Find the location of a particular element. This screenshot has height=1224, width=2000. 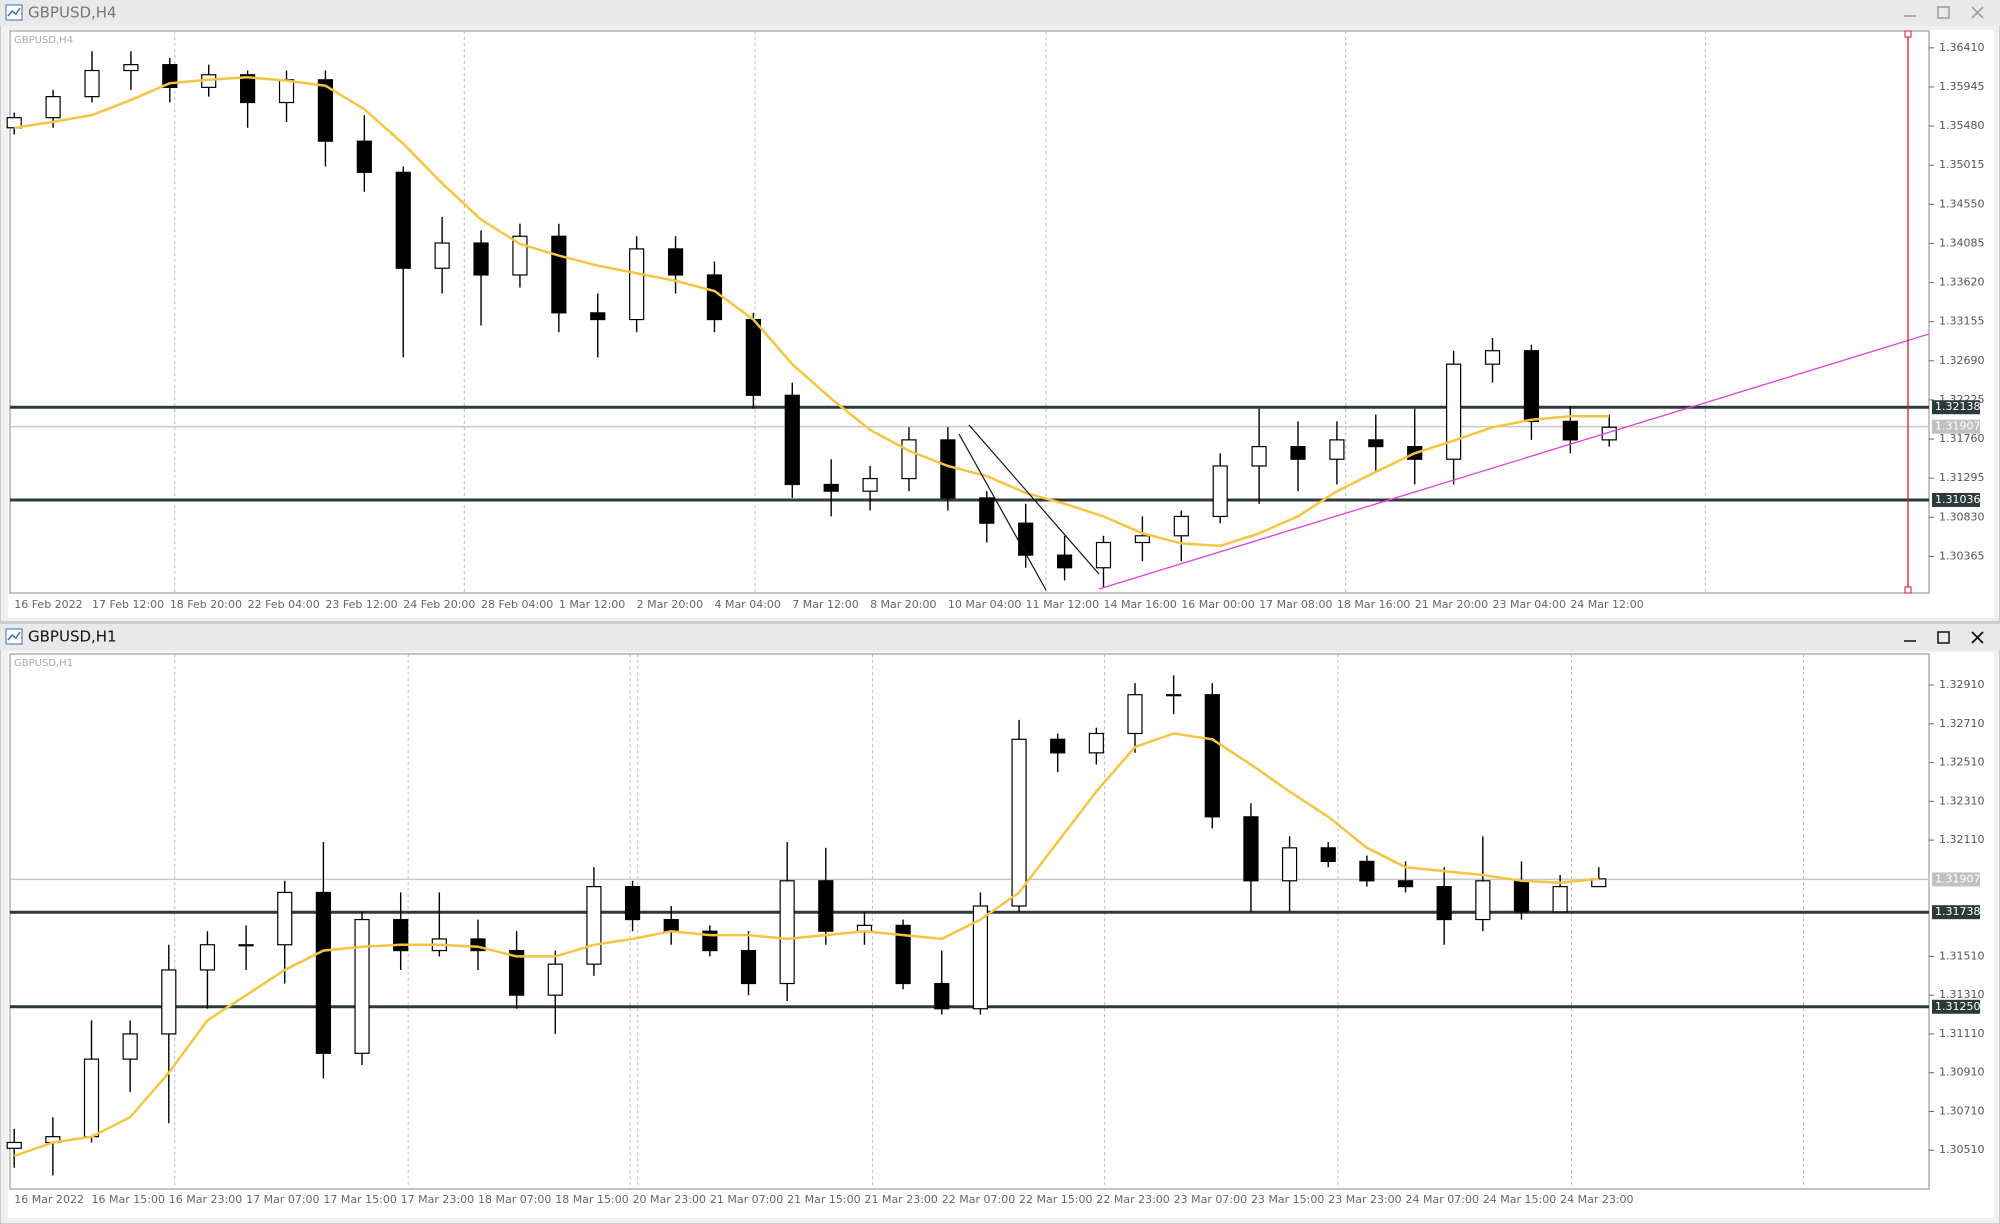

window-title: GBPUSD,H4 is located at coordinates (72, 13).